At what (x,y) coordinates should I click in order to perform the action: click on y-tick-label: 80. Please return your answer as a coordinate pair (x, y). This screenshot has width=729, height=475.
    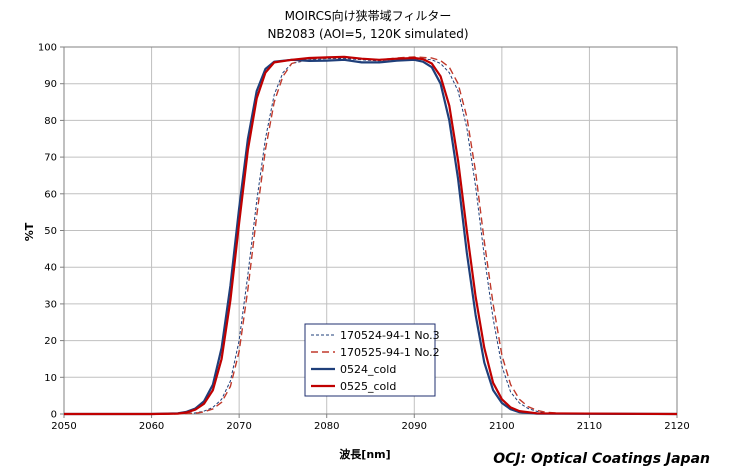
    Looking at the image, I should click on (50, 121).